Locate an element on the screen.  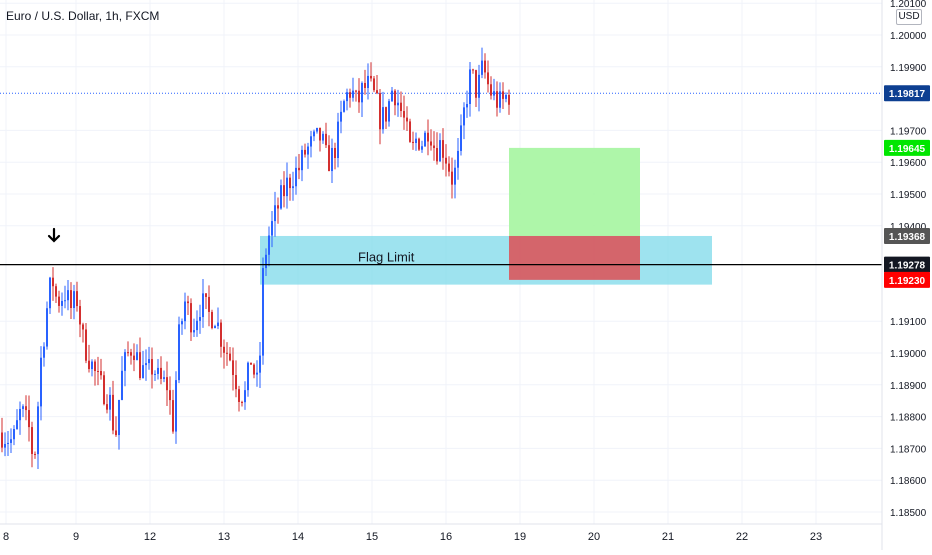
x-tick-label: 19 is located at coordinates (520, 537).